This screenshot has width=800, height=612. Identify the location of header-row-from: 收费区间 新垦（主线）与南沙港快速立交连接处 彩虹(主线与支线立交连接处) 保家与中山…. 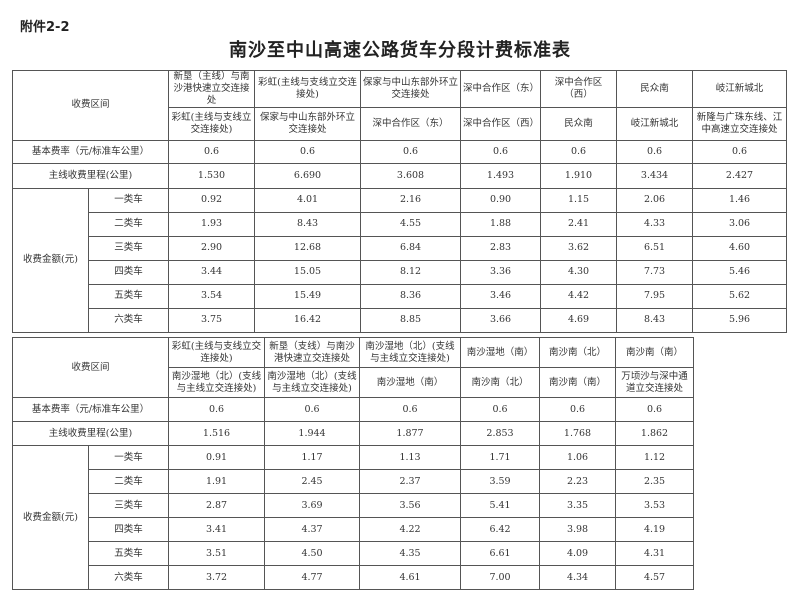
(399, 105).